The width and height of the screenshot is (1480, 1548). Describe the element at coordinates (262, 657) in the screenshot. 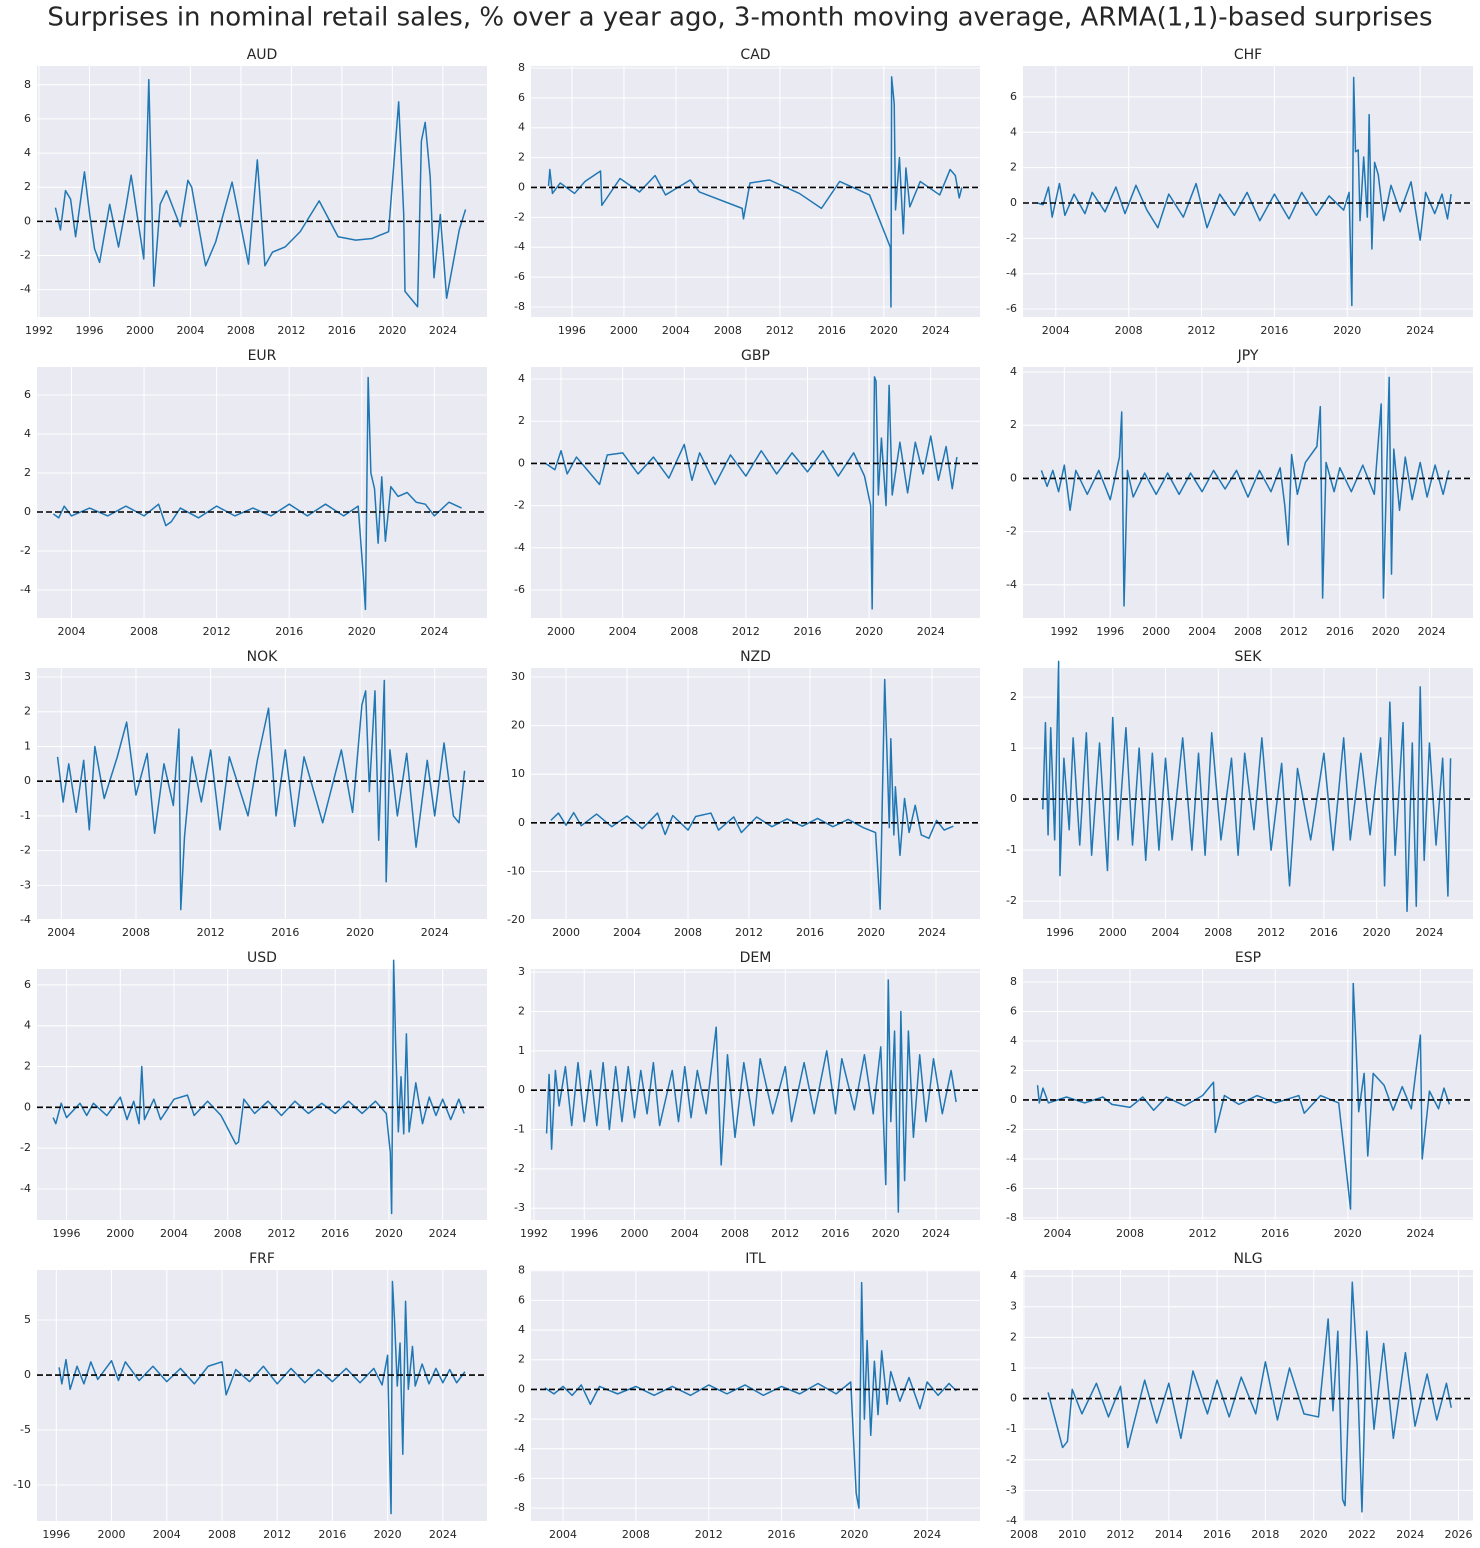

I see `panel-title: NOK` at that location.